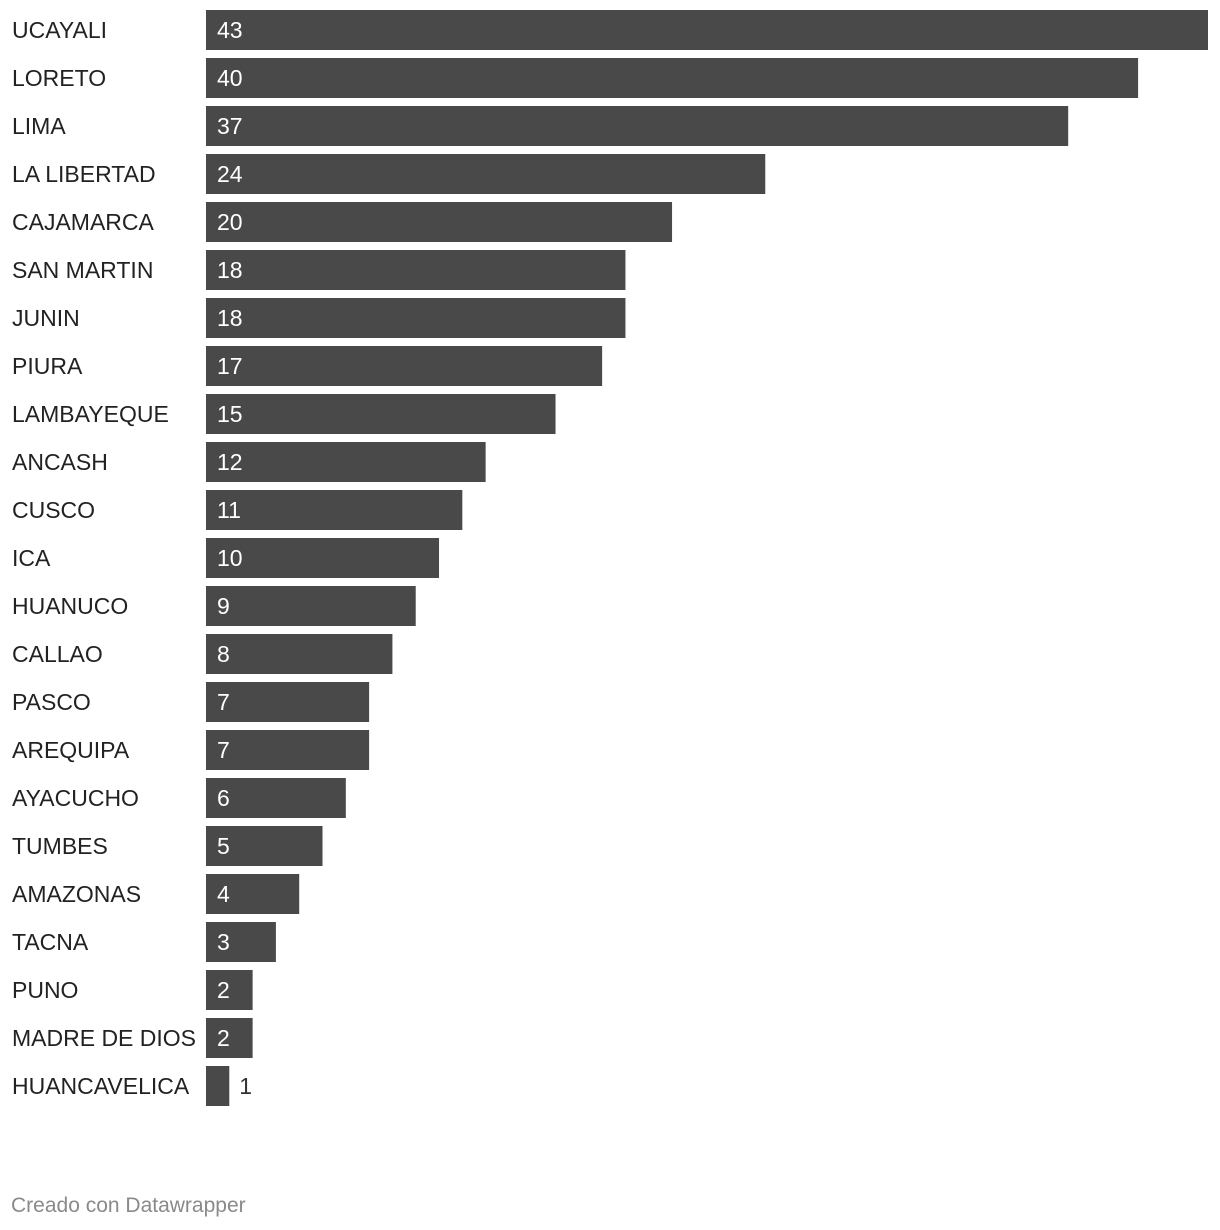 This screenshot has height=1230, width=1220. I want to click on category-label: MADRE DE DIOS, so click(104, 1038).